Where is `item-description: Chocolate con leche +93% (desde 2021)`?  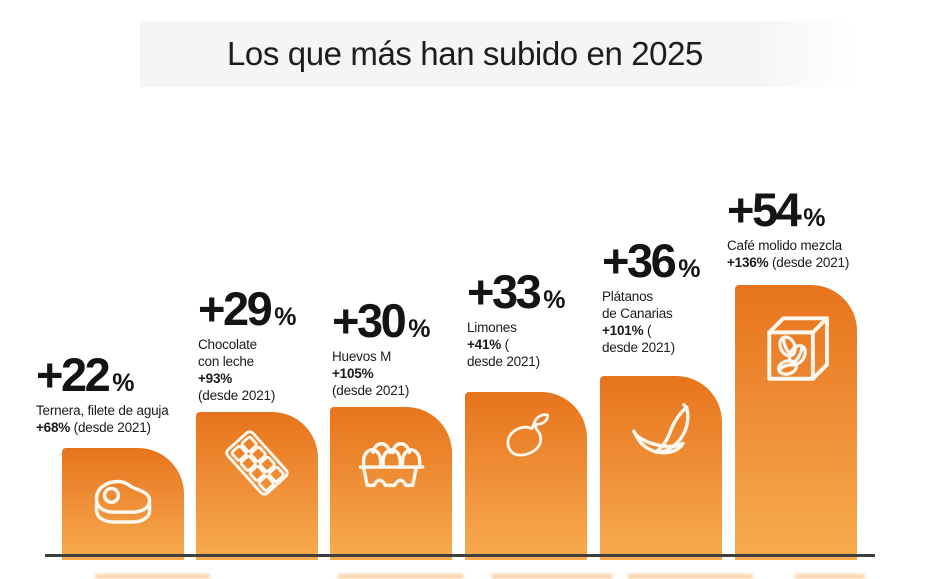
item-description: Chocolate con leche +93% (desde 2021) is located at coordinates (285, 370).